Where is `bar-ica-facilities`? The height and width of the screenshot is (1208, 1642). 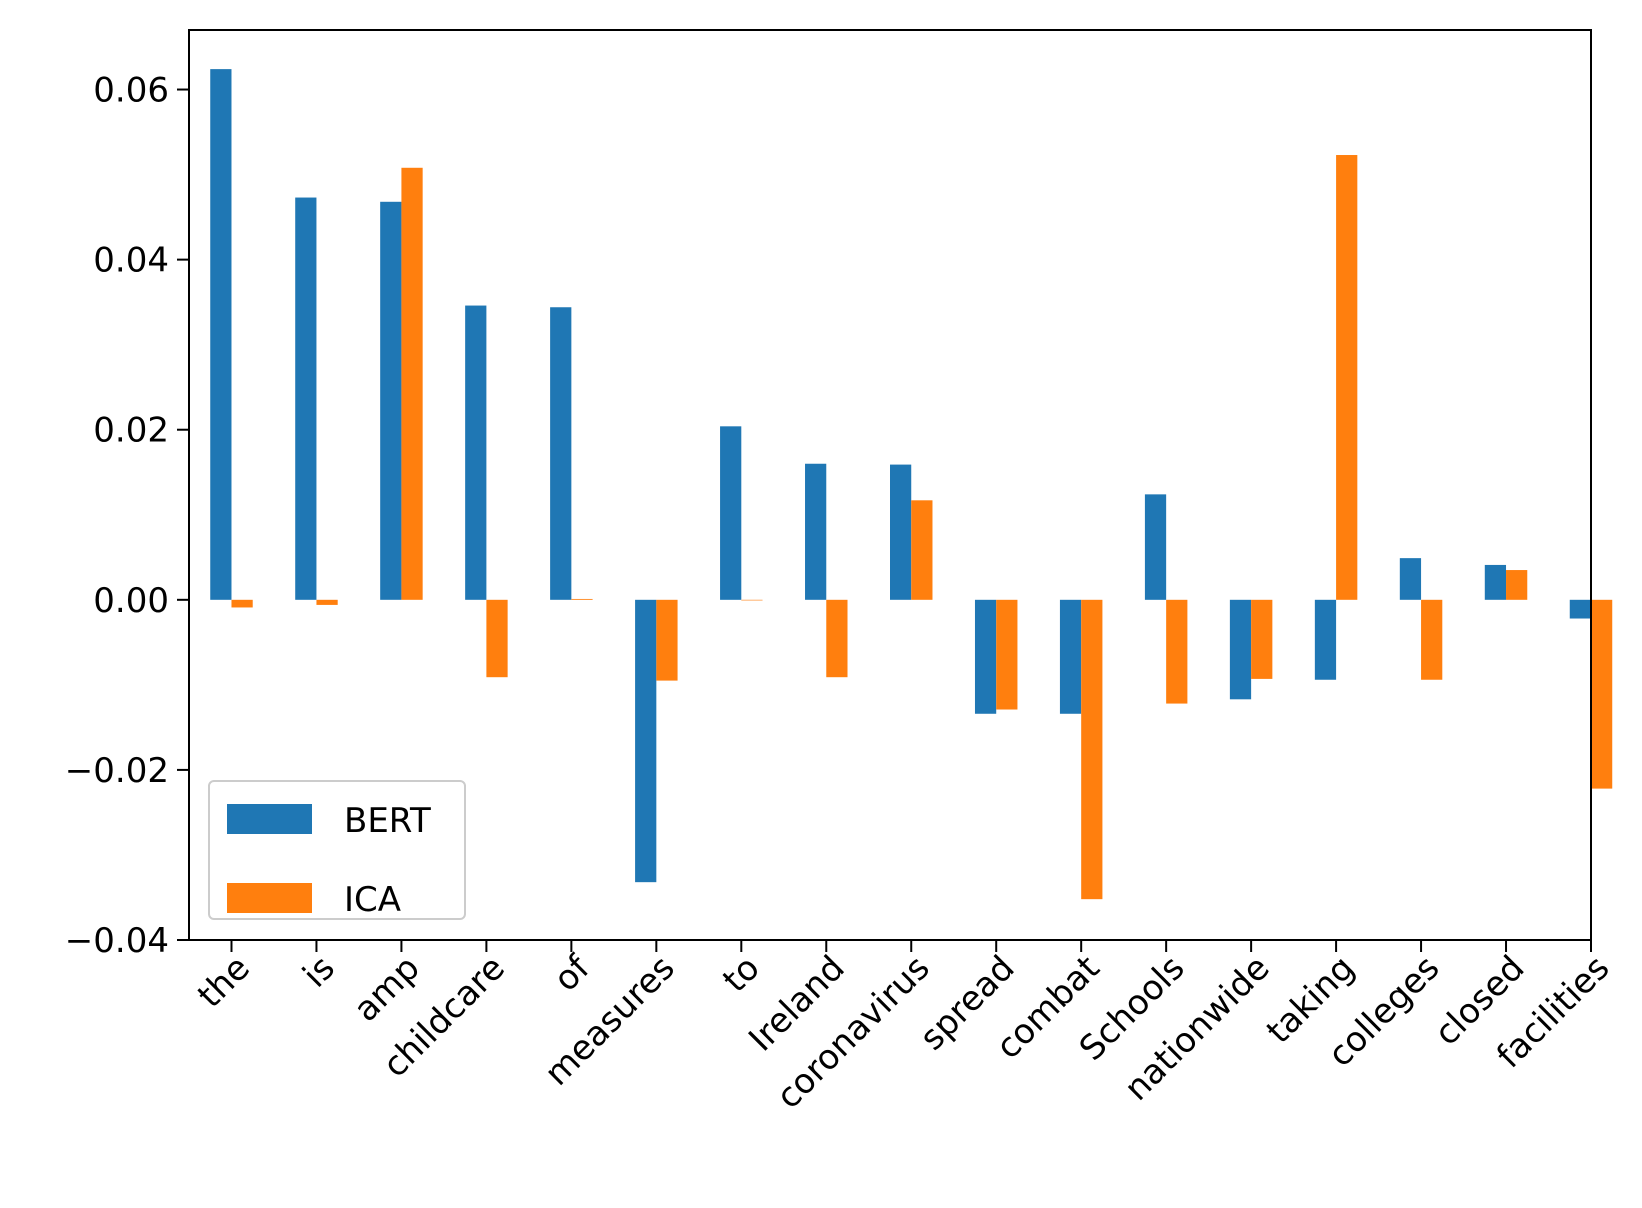 bar-ica-facilities is located at coordinates (1602, 694).